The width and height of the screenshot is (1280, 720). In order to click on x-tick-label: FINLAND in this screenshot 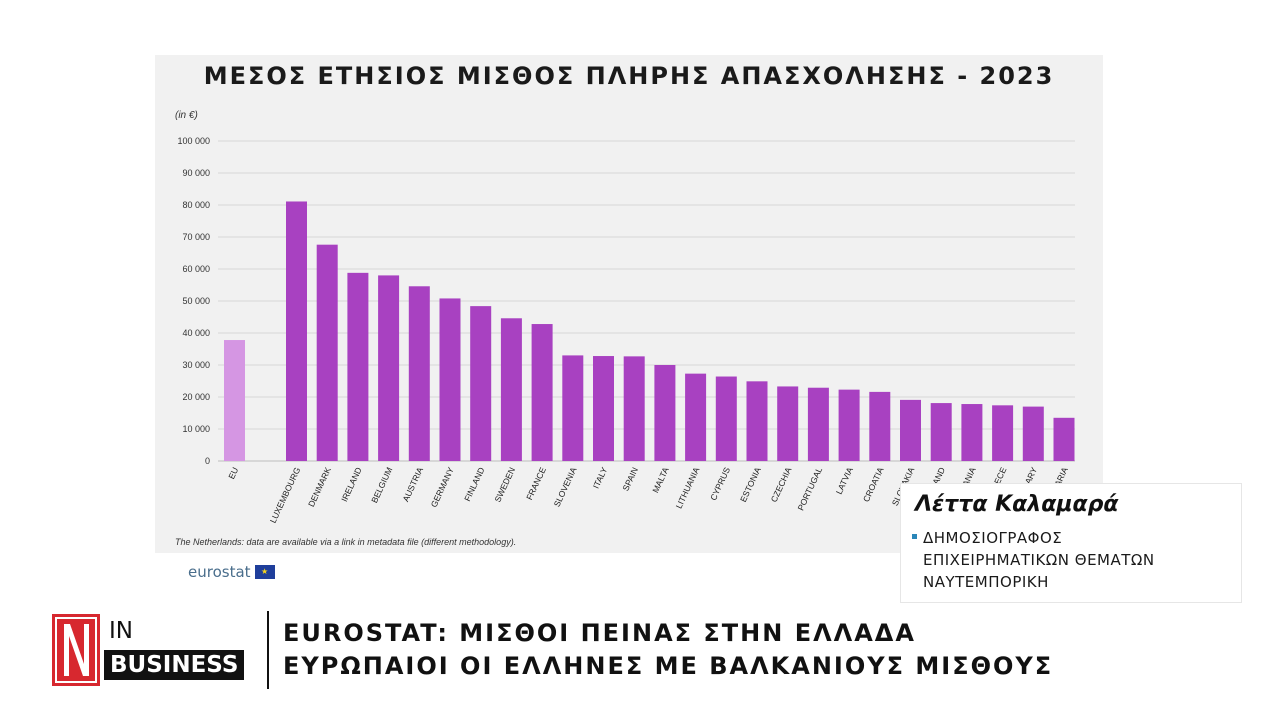, I will do `click(474, 484)`.